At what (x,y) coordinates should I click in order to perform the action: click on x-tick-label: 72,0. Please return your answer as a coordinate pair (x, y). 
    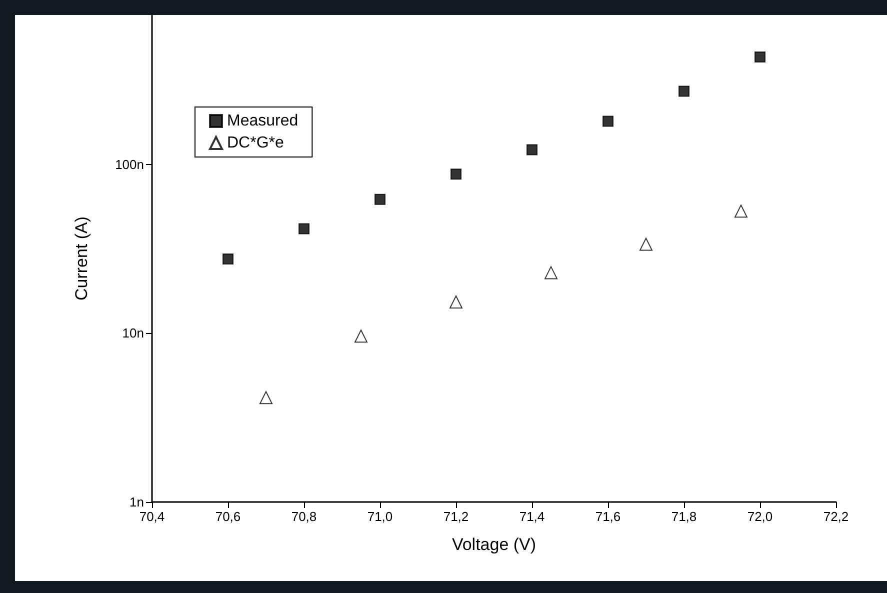
    Looking at the image, I should click on (760, 516).